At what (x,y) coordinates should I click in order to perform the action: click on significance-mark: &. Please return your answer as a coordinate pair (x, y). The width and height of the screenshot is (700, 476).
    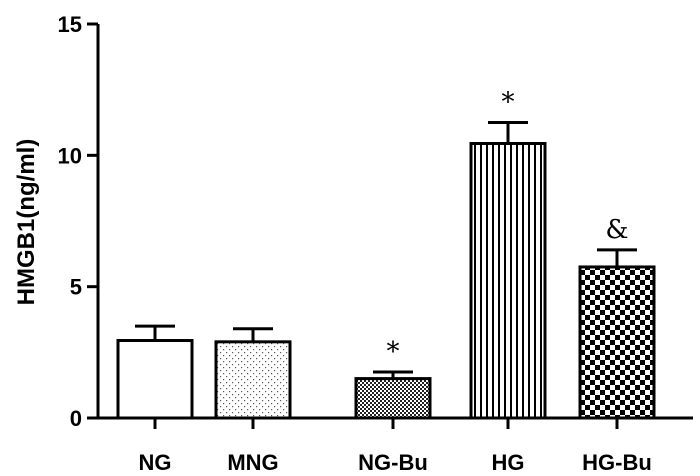
    Looking at the image, I should click on (616, 230).